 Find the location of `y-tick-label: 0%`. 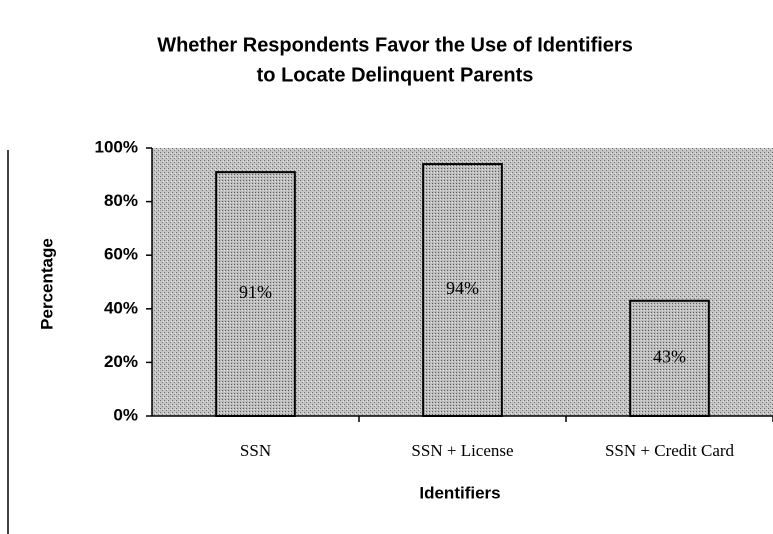

y-tick-label: 0% is located at coordinates (125, 414).